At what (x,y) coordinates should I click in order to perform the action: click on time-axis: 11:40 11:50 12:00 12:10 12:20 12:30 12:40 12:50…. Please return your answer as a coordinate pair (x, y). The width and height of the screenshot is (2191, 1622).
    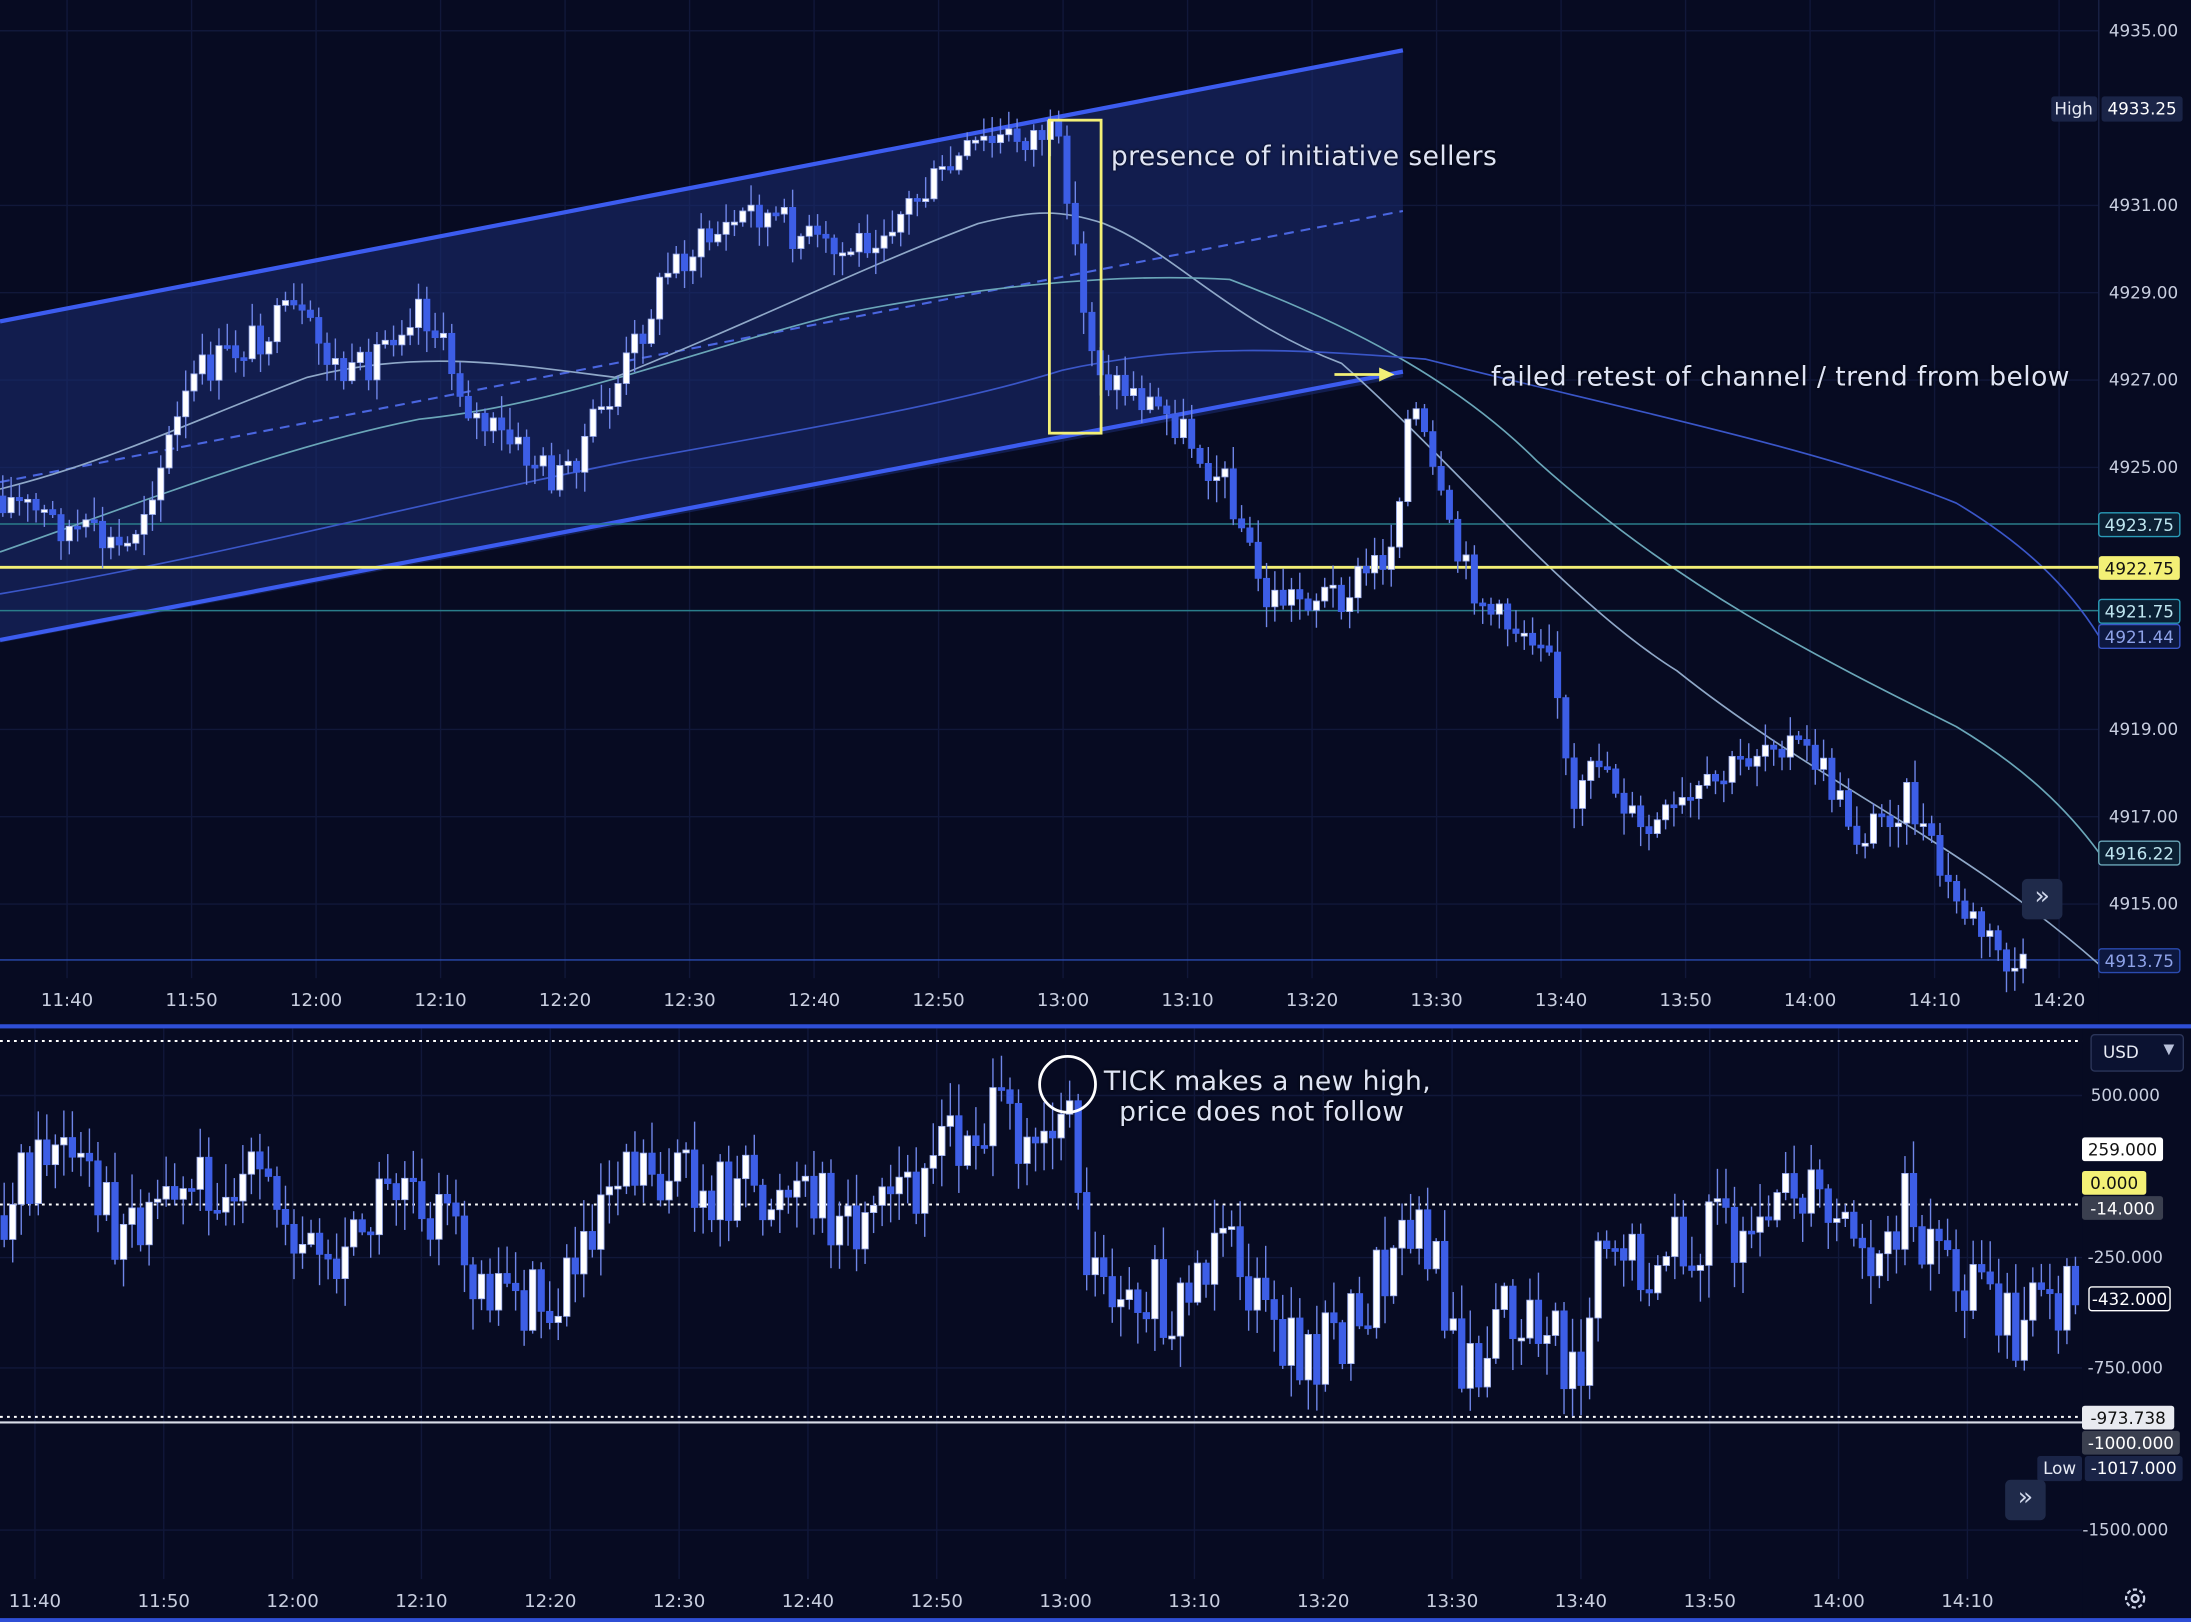
    Looking at the image, I should click on (1063, 1000).